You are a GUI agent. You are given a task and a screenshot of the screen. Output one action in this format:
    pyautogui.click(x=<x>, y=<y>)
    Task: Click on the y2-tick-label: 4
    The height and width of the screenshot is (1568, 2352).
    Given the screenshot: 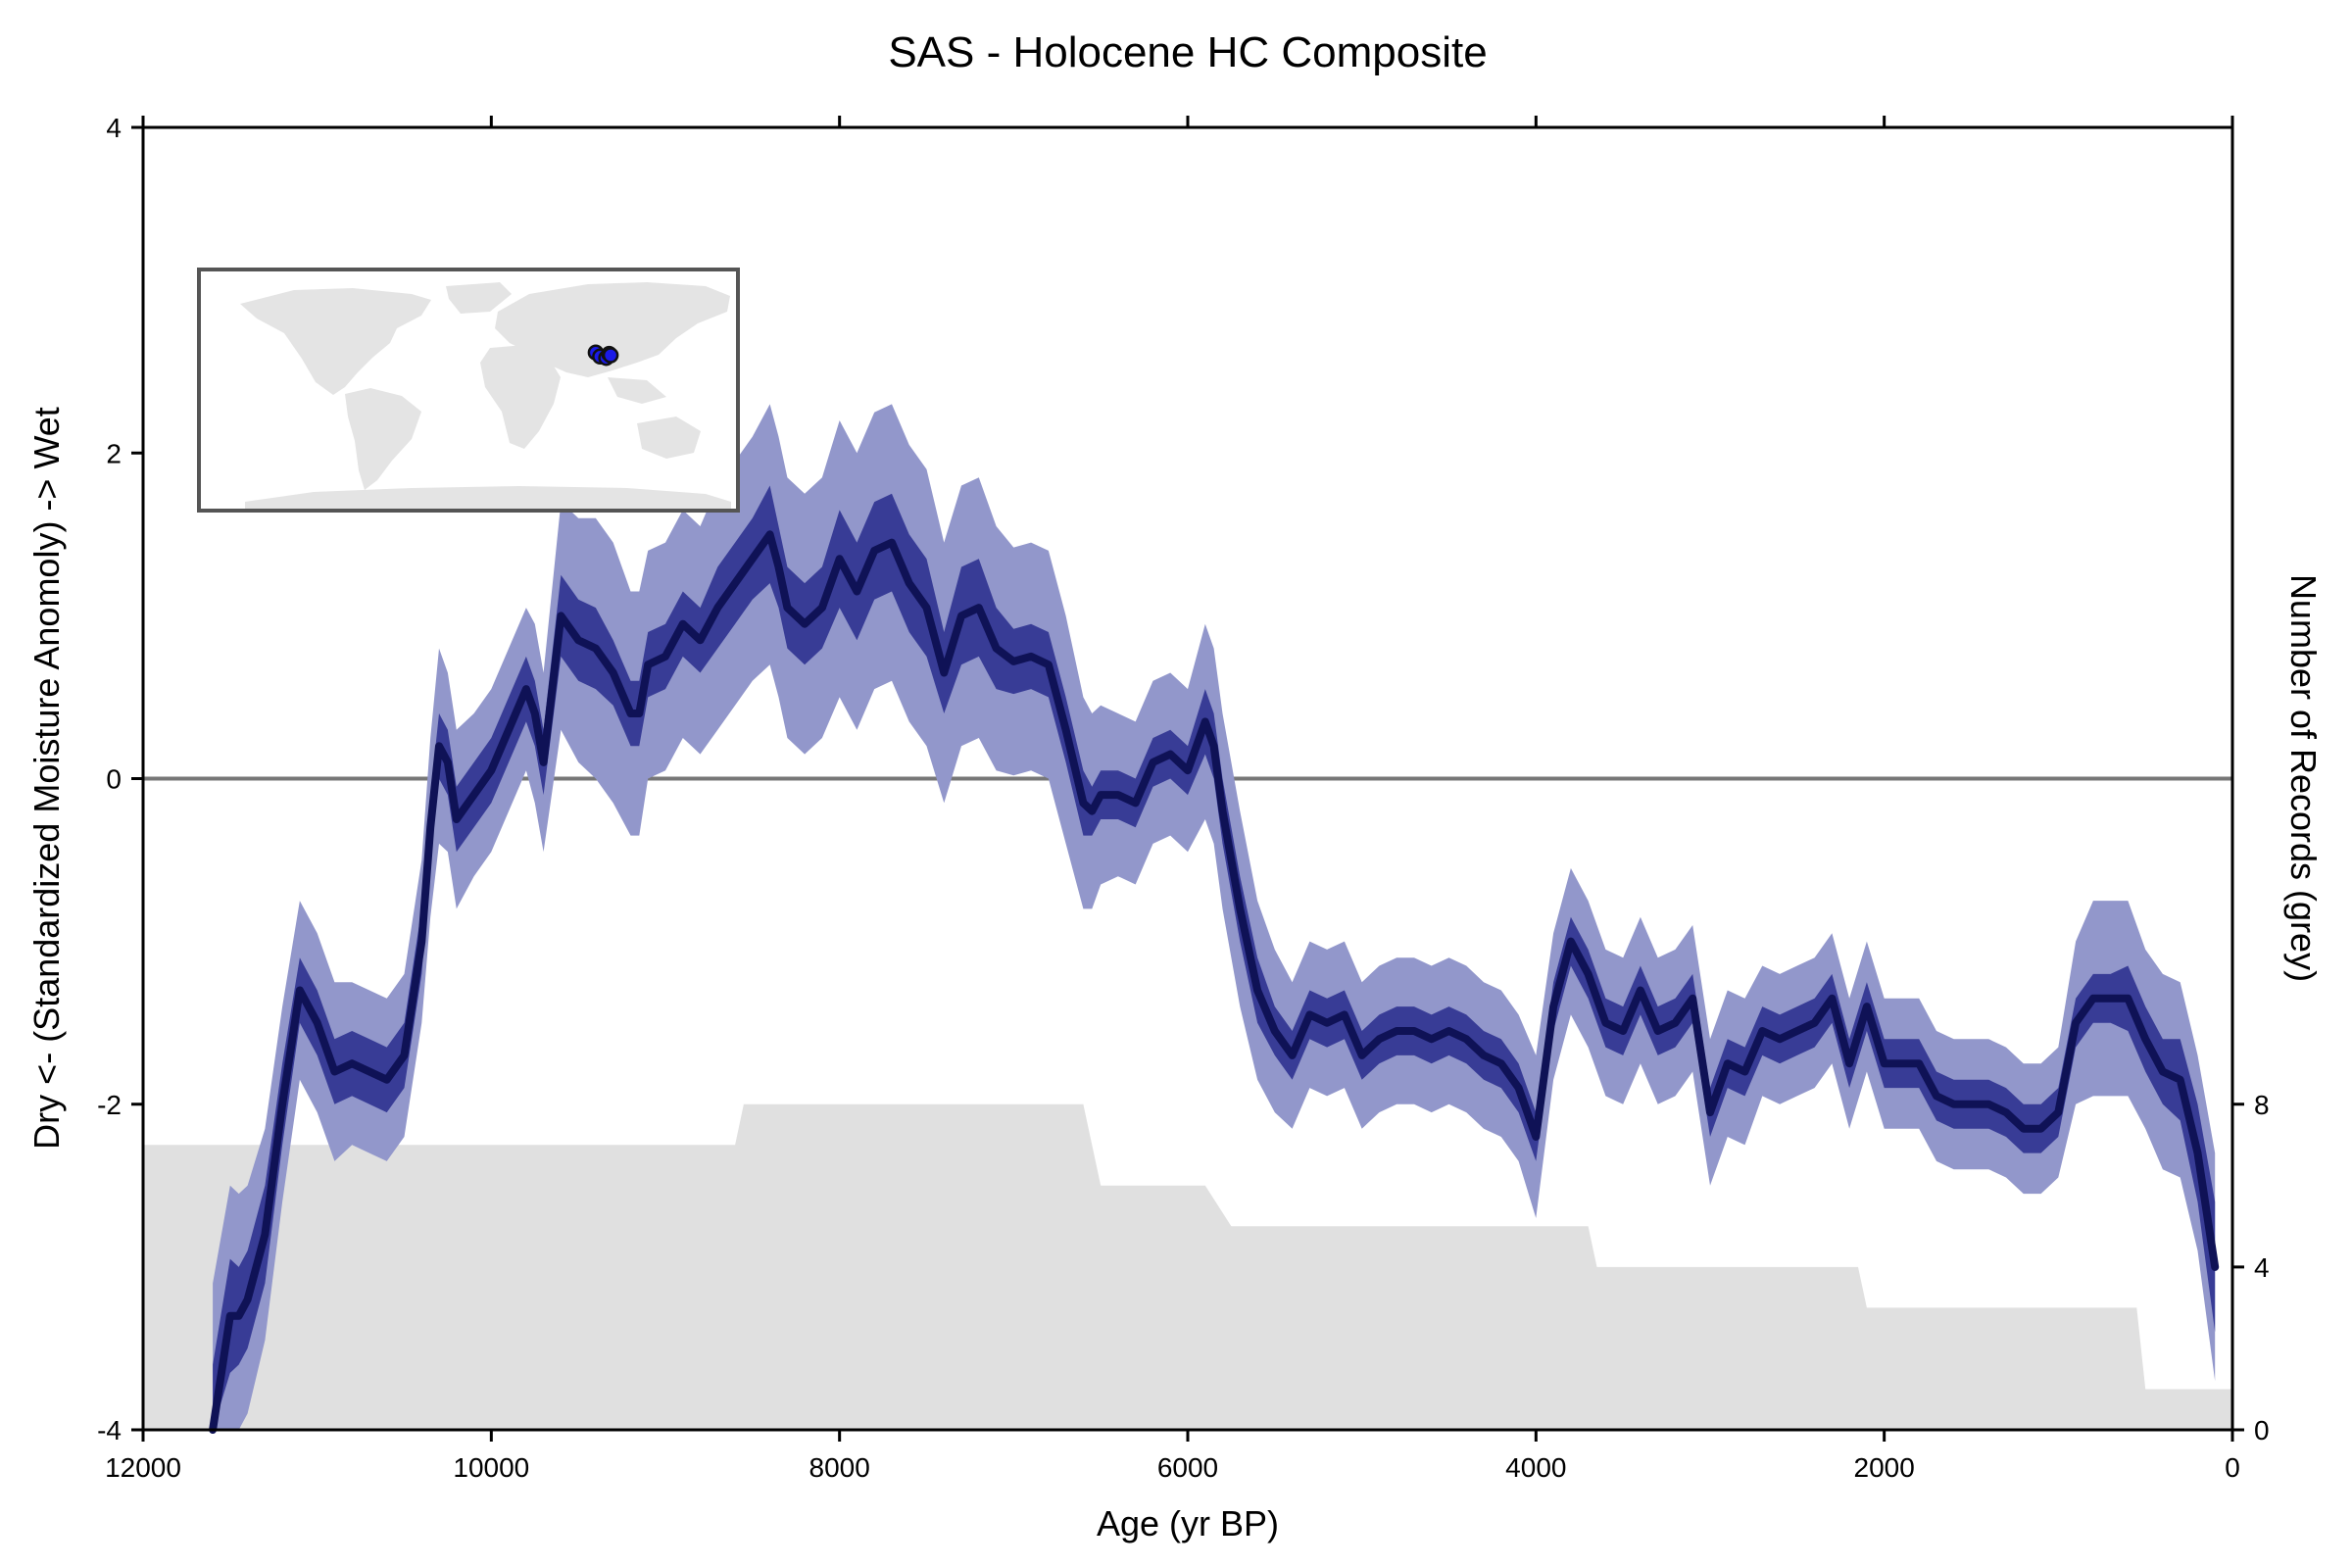 What is the action you would take?
    pyautogui.click(x=2262, y=1267)
    